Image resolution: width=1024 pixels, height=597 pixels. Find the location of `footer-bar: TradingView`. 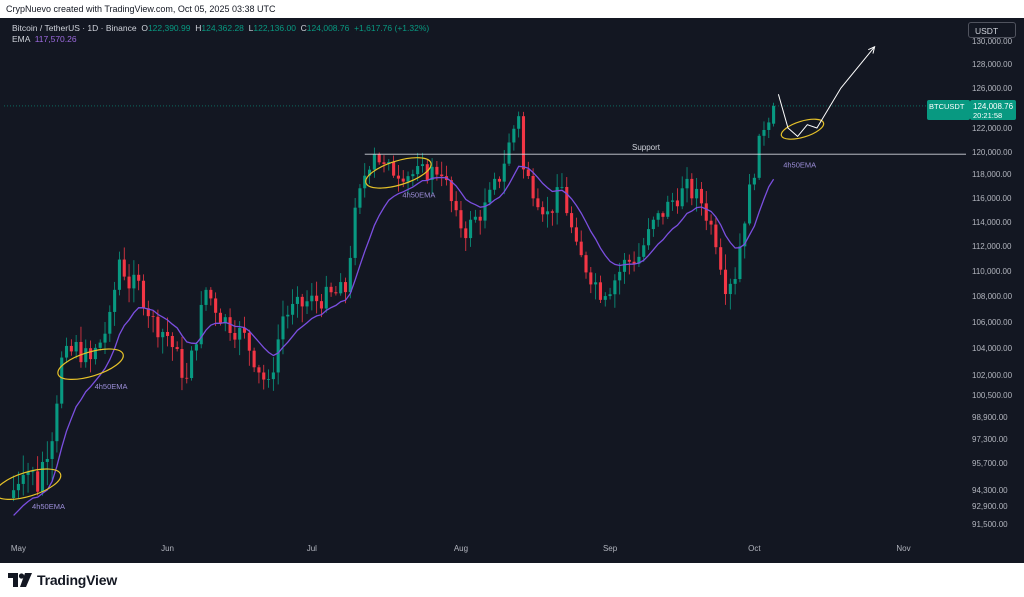

footer-bar: TradingView is located at coordinates (512, 580).